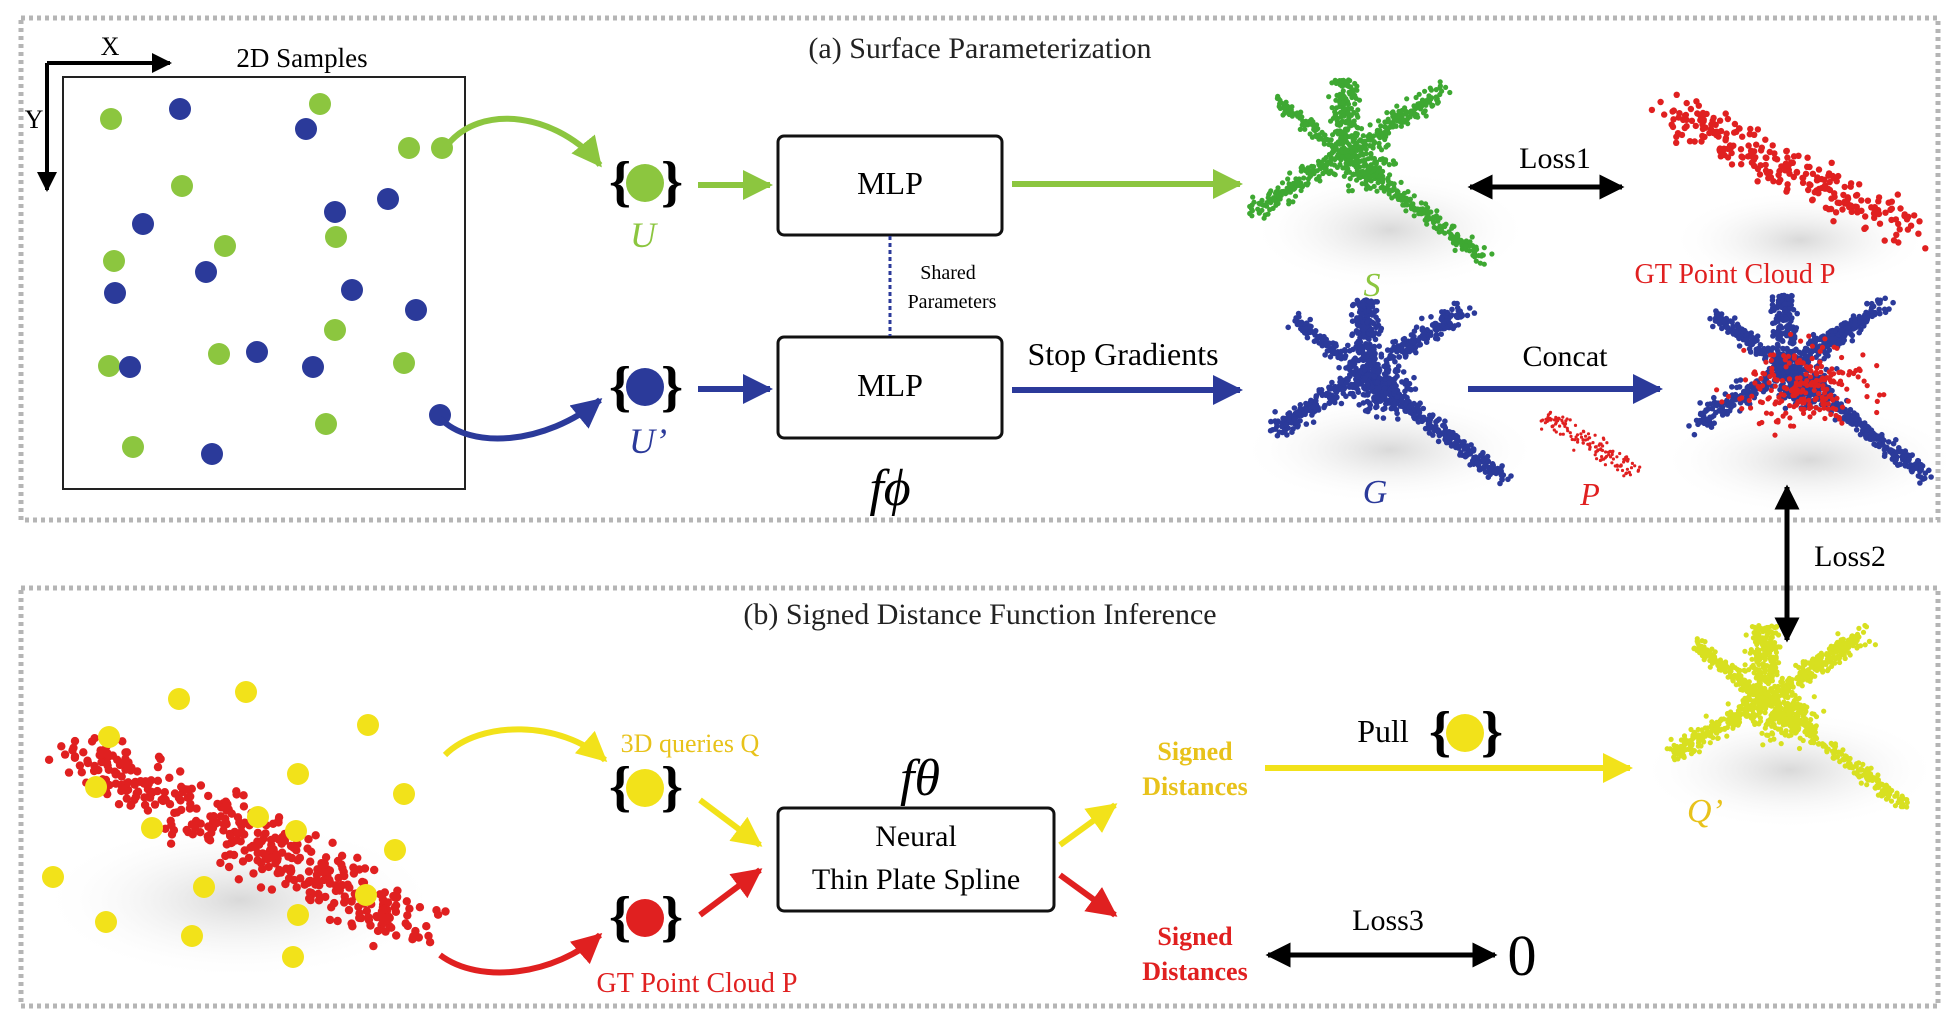 Image resolution: width=1948 pixels, height=1023 pixels. Describe the element at coordinates (920, 778) in the screenshot. I see `f-theta-label: fθ` at that location.